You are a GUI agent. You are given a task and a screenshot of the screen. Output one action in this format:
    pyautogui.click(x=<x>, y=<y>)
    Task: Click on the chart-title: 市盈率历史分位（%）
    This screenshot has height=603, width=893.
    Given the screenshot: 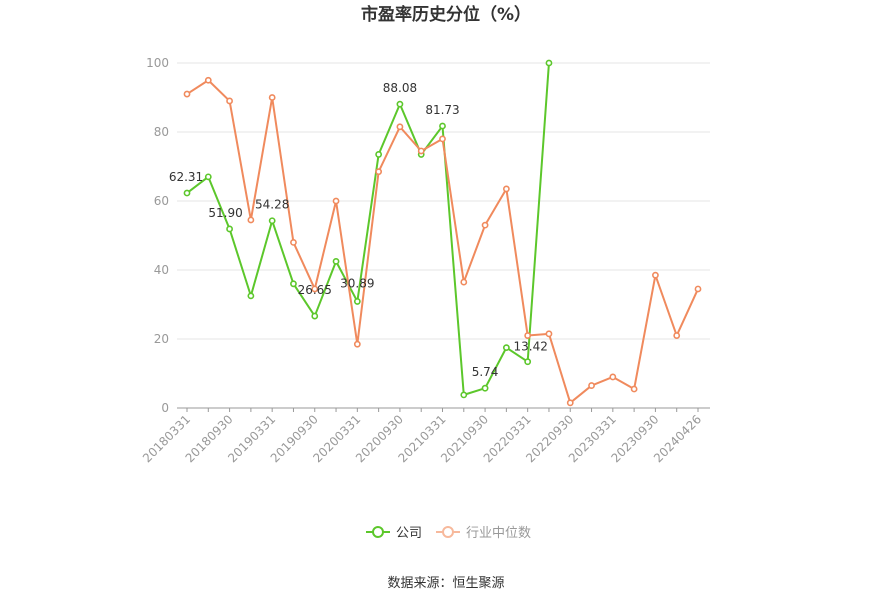 What is the action you would take?
    pyautogui.click(x=446, y=14)
    